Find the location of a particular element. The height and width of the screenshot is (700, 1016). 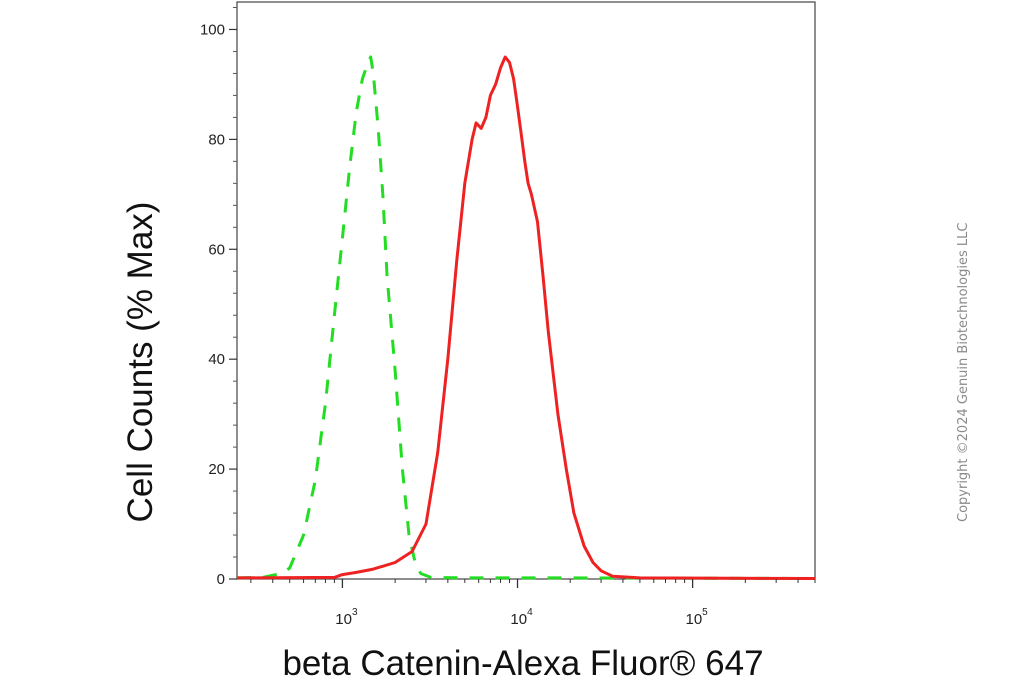

x-tick-label: 10³ is located at coordinates (346, 617).